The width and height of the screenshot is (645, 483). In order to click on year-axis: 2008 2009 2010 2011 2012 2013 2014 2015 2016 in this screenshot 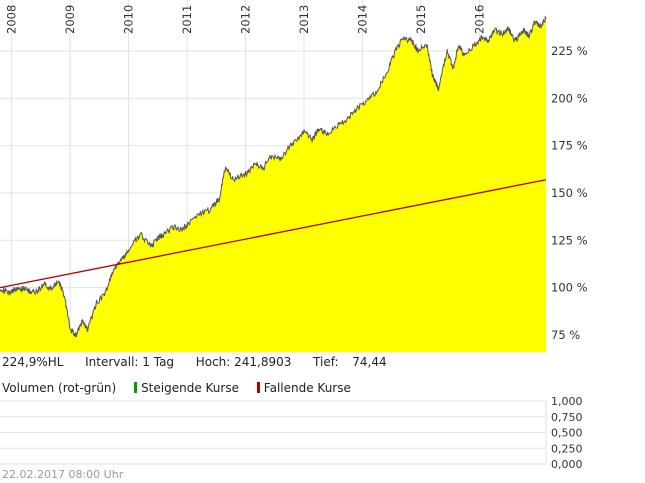, I will do `click(246, 19)`.